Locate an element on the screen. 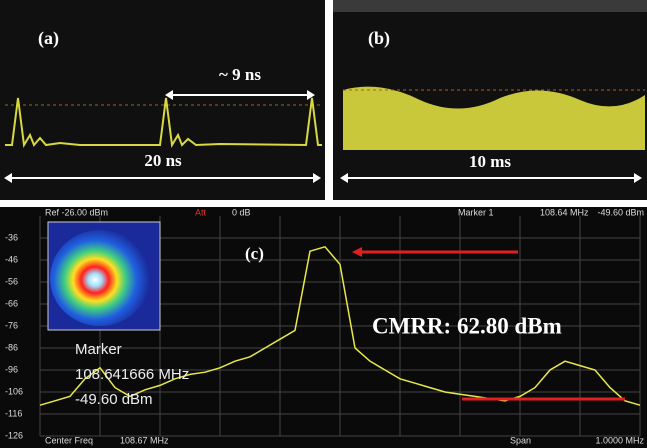 The image size is (647, 448). y-tick-label: -66 is located at coordinates (11, 303).